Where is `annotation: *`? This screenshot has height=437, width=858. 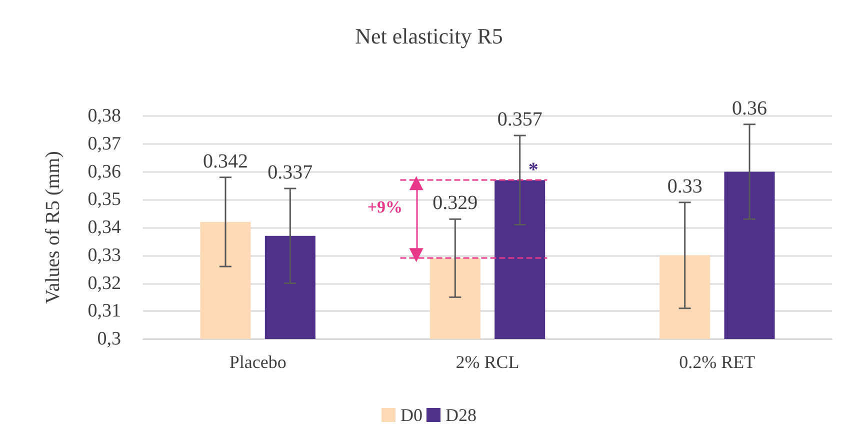
annotation: * is located at coordinates (533, 170).